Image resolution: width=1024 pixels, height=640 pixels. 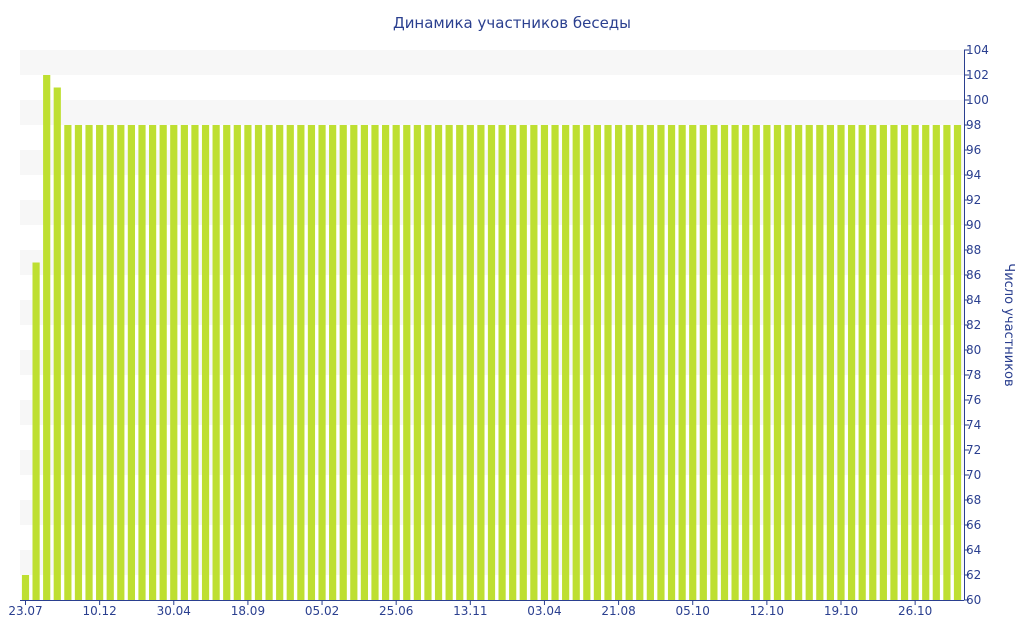 I want to click on x-tick-label: 21.08, so click(x=618, y=611).